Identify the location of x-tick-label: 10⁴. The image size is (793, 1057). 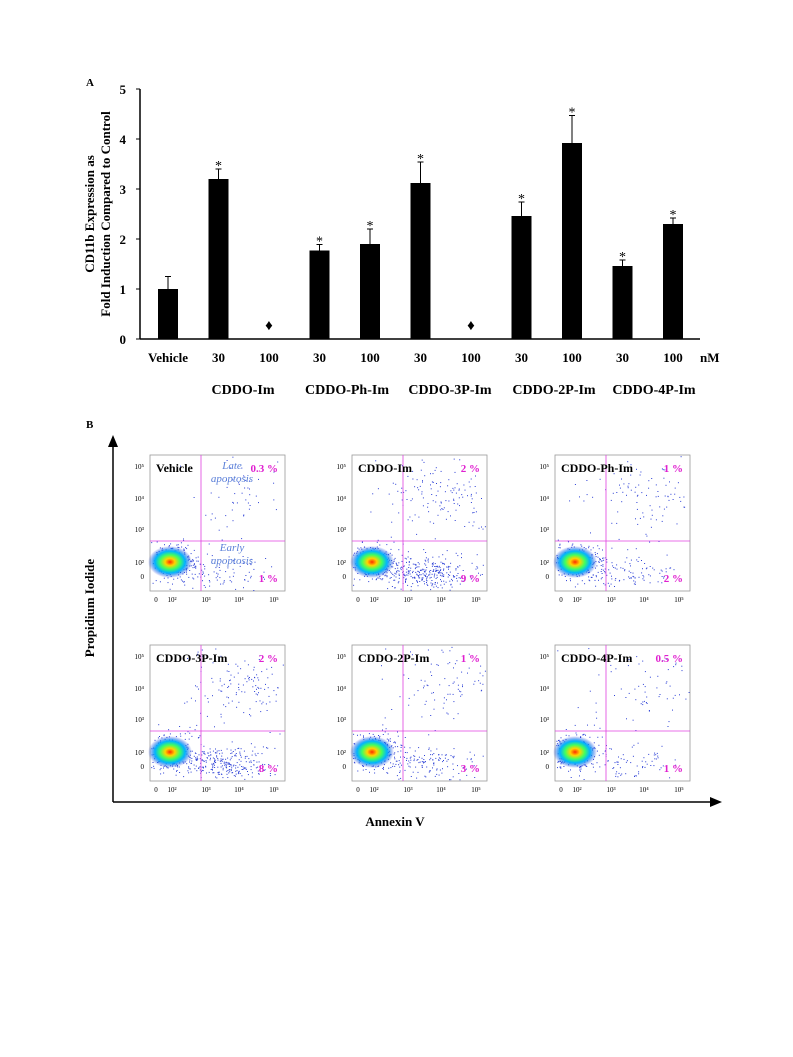
(644, 790).